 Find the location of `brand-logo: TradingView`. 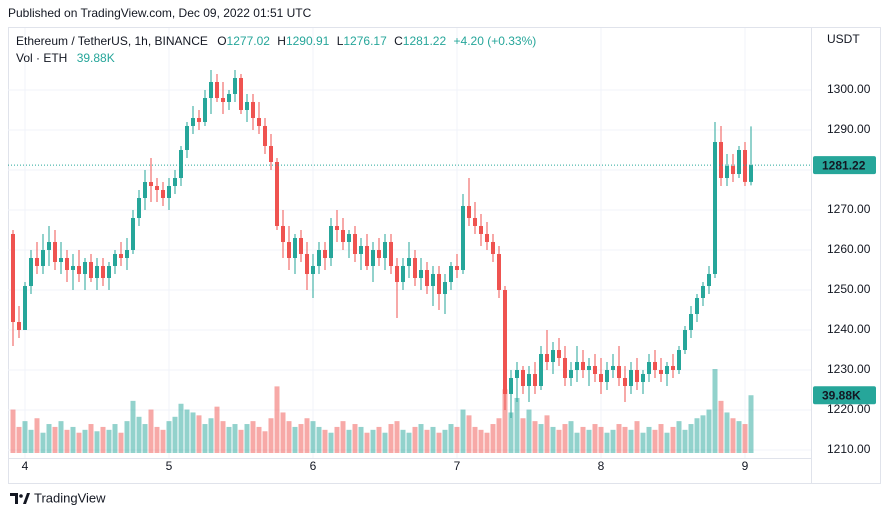

brand-logo: TradingView is located at coordinates (58, 497).